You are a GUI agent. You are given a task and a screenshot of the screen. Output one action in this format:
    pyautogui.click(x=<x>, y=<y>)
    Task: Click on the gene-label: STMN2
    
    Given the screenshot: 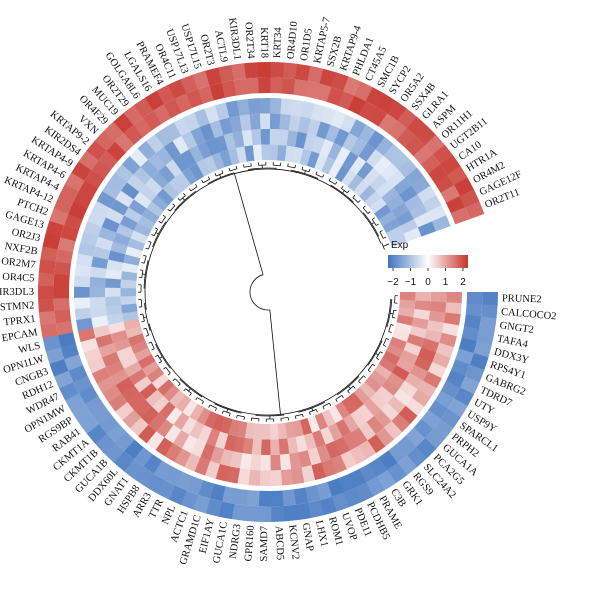 What is the action you would take?
    pyautogui.click(x=17, y=306)
    